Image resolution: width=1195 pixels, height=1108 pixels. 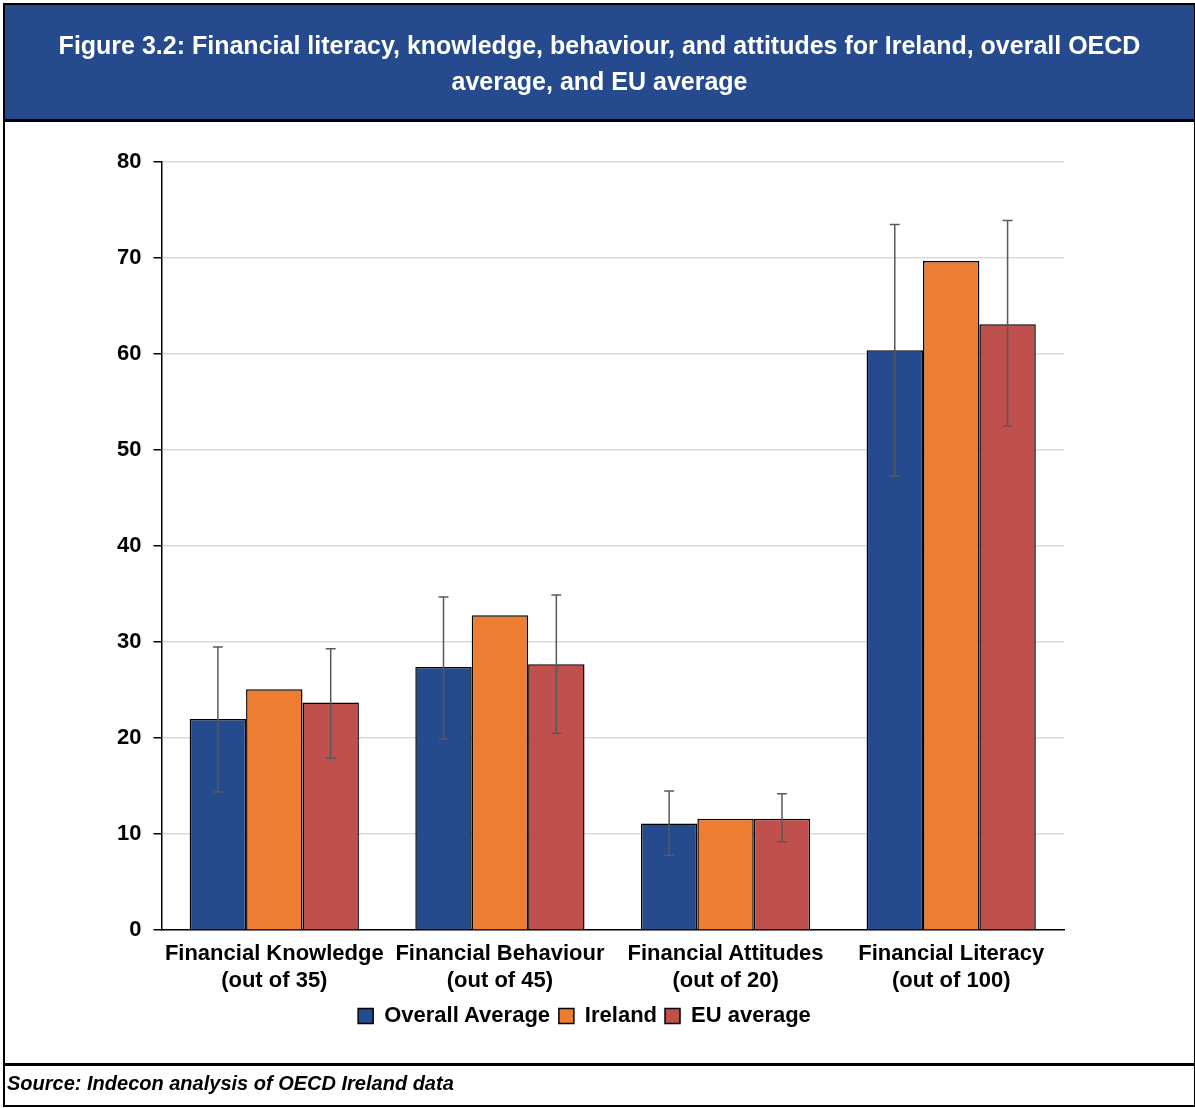 What do you see at coordinates (129, 161) in the screenshot?
I see `y-tick-label: 80` at bounding box center [129, 161].